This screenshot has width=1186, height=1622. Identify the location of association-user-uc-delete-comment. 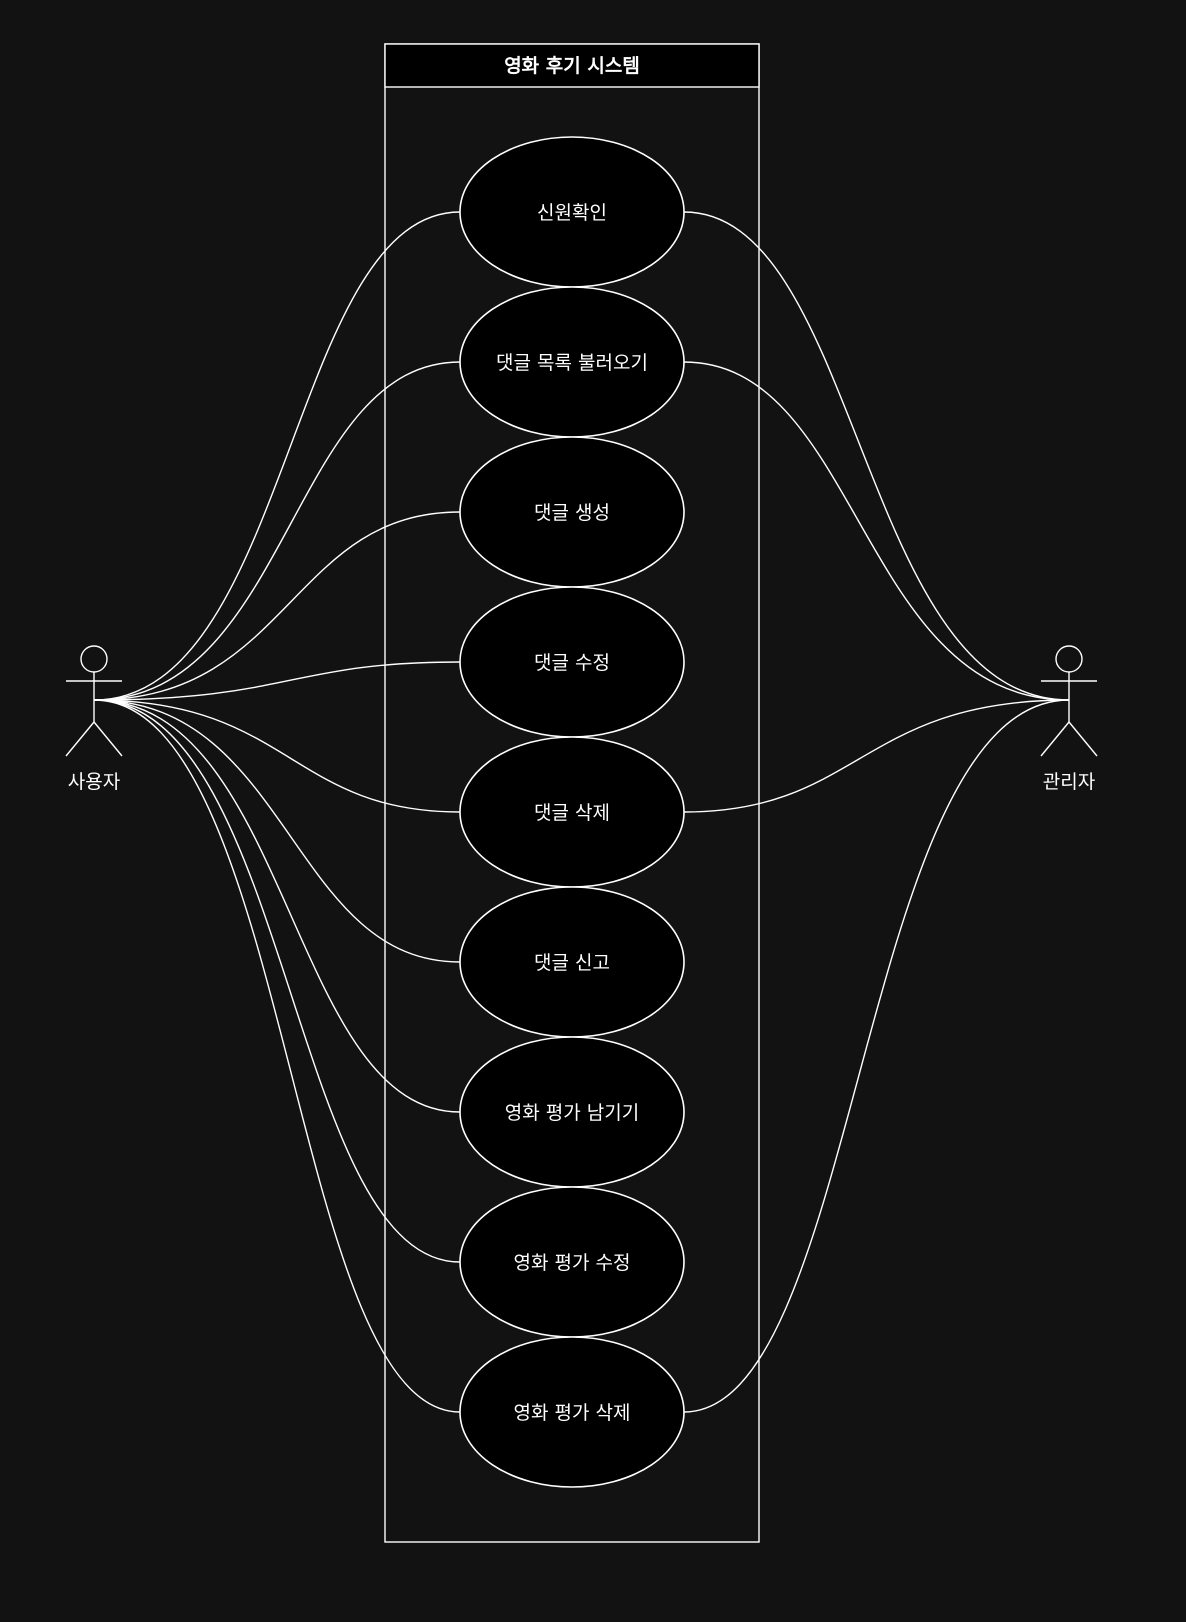
(277, 756).